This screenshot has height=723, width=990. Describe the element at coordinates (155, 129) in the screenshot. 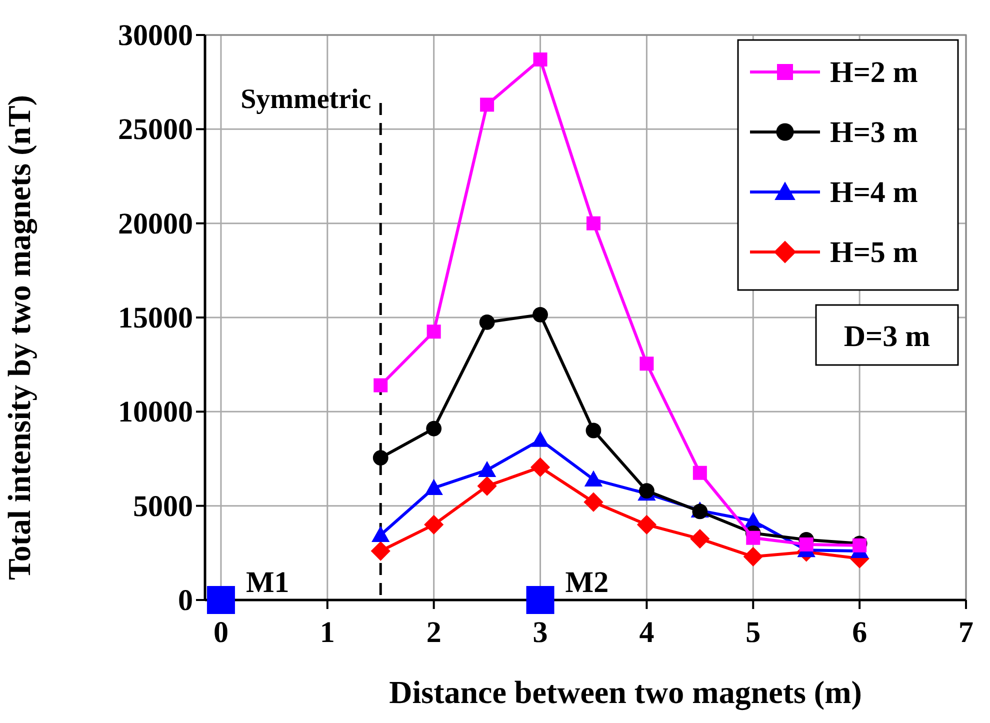

I see `y-tick-label: 25000` at that location.